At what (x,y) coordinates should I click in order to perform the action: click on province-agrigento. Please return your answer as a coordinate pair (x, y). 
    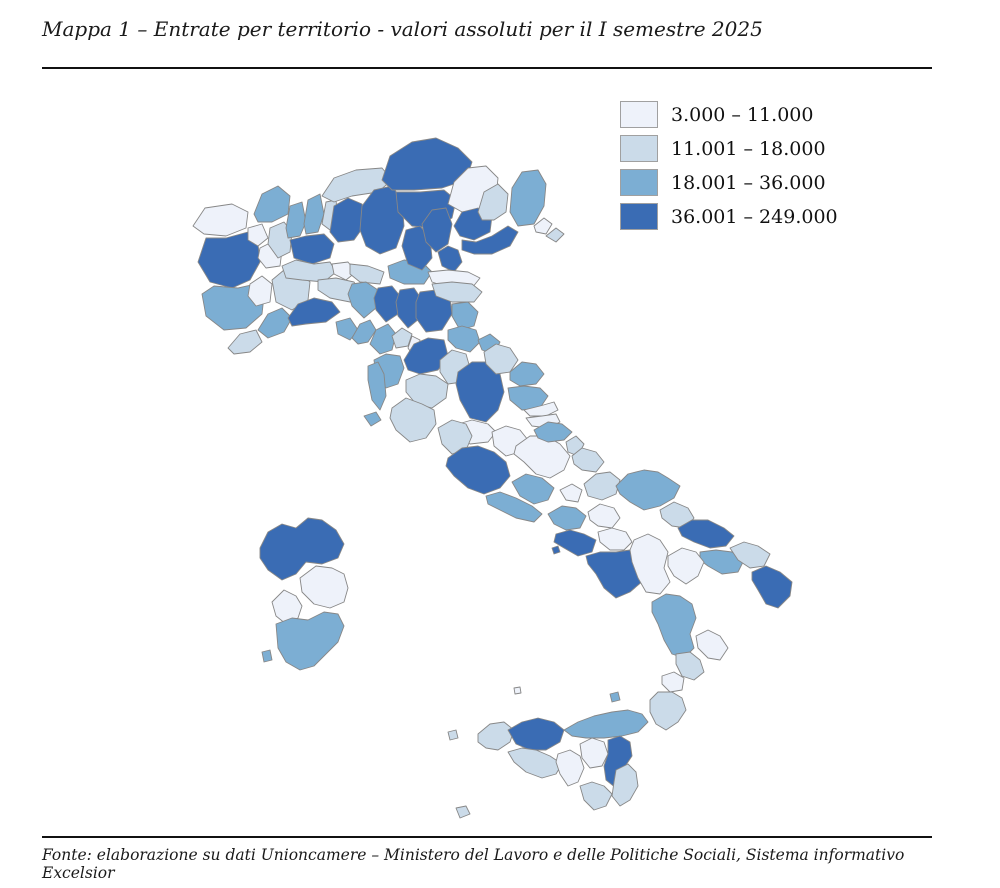
    Looking at the image, I should click on (535, 763).